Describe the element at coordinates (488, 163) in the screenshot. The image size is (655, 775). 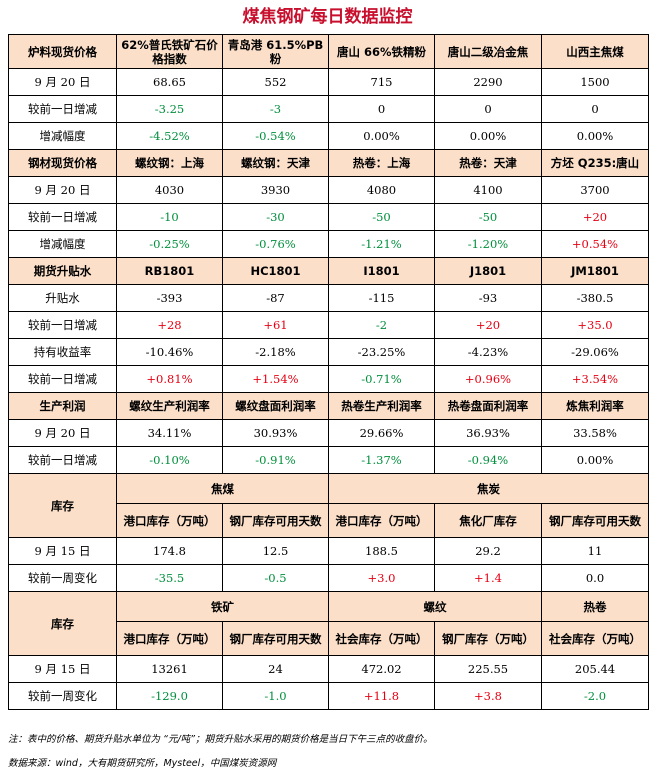
I see `column-header: 热卷：天津` at that location.